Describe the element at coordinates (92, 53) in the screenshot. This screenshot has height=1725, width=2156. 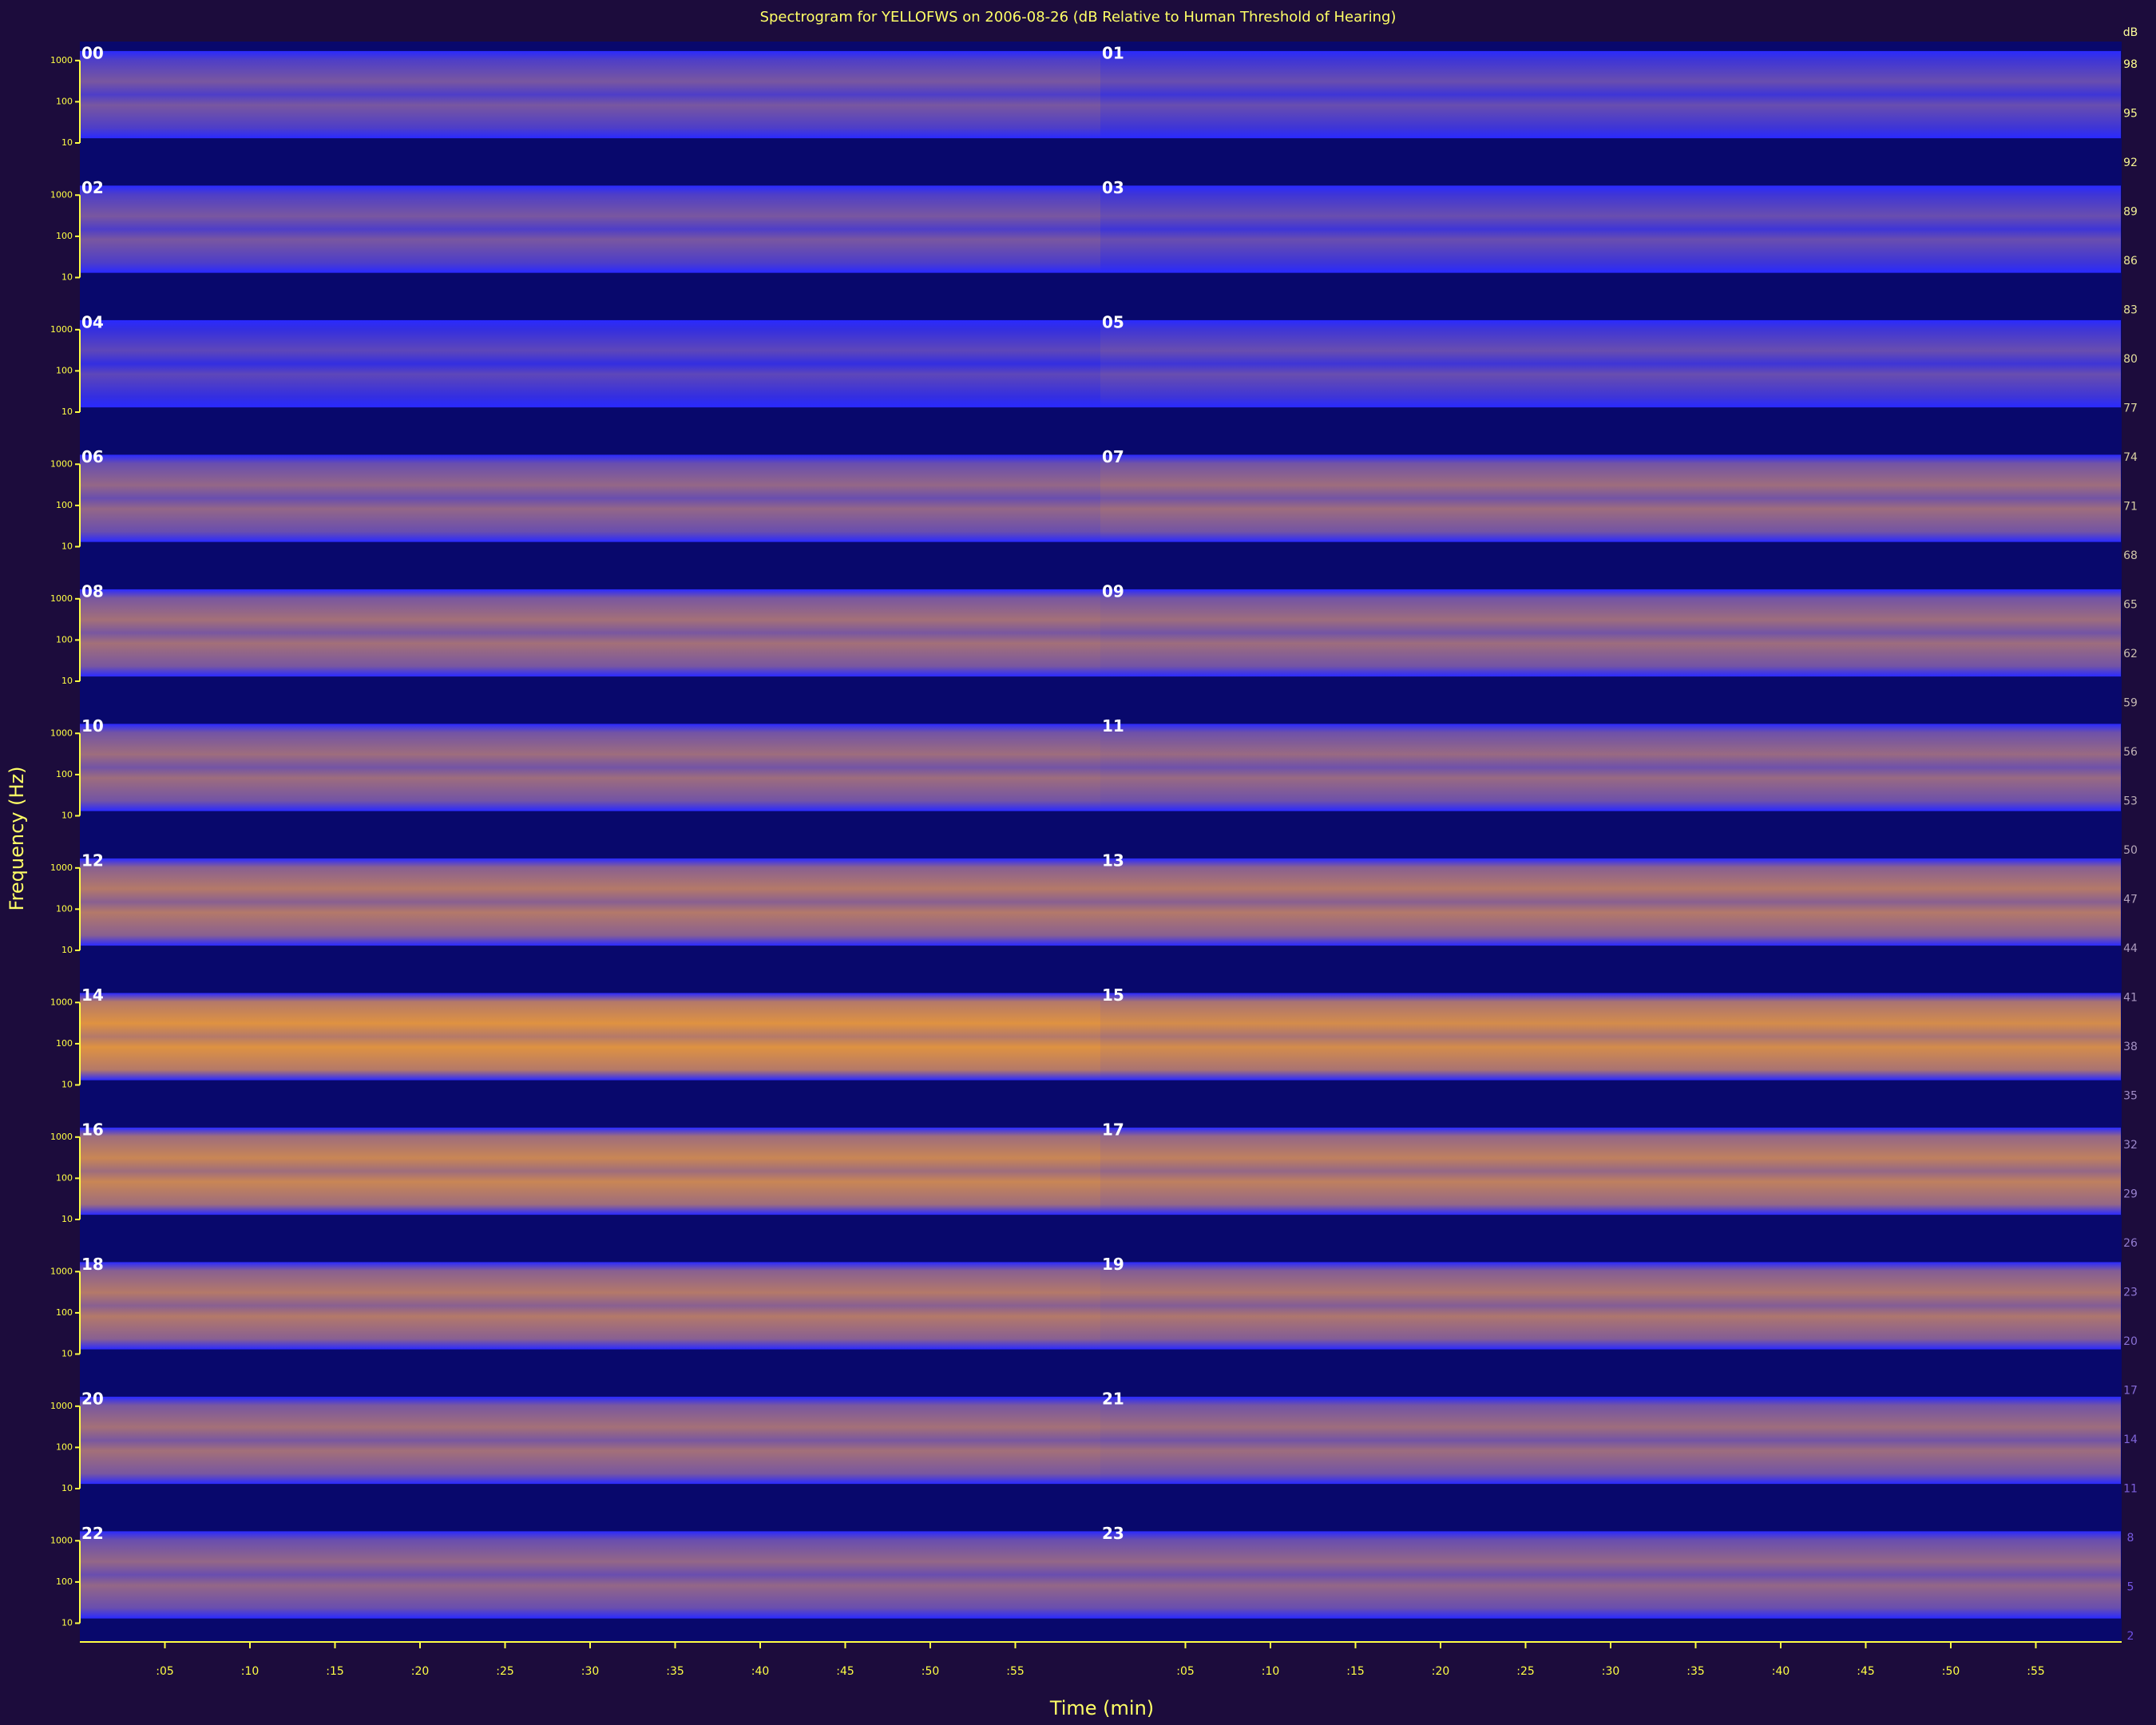
I see `hour-label: 00` at that location.